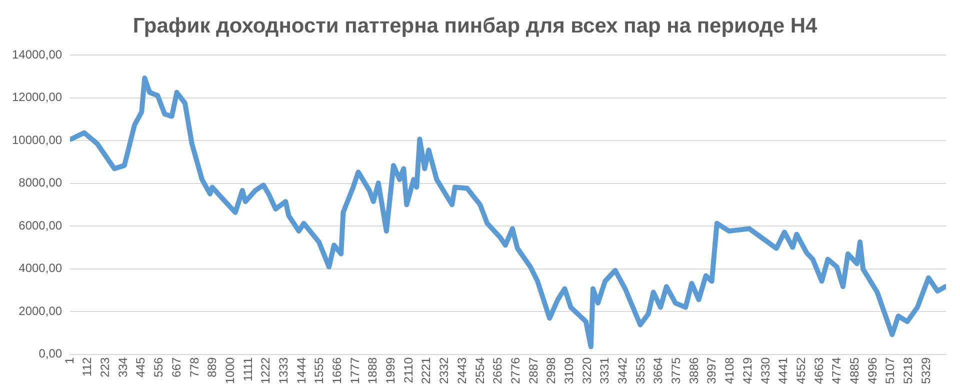 Image resolution: width=960 pixels, height=389 pixels. Describe the element at coordinates (337, 370) in the screenshot. I see `x-tick-label: 1666` at that location.